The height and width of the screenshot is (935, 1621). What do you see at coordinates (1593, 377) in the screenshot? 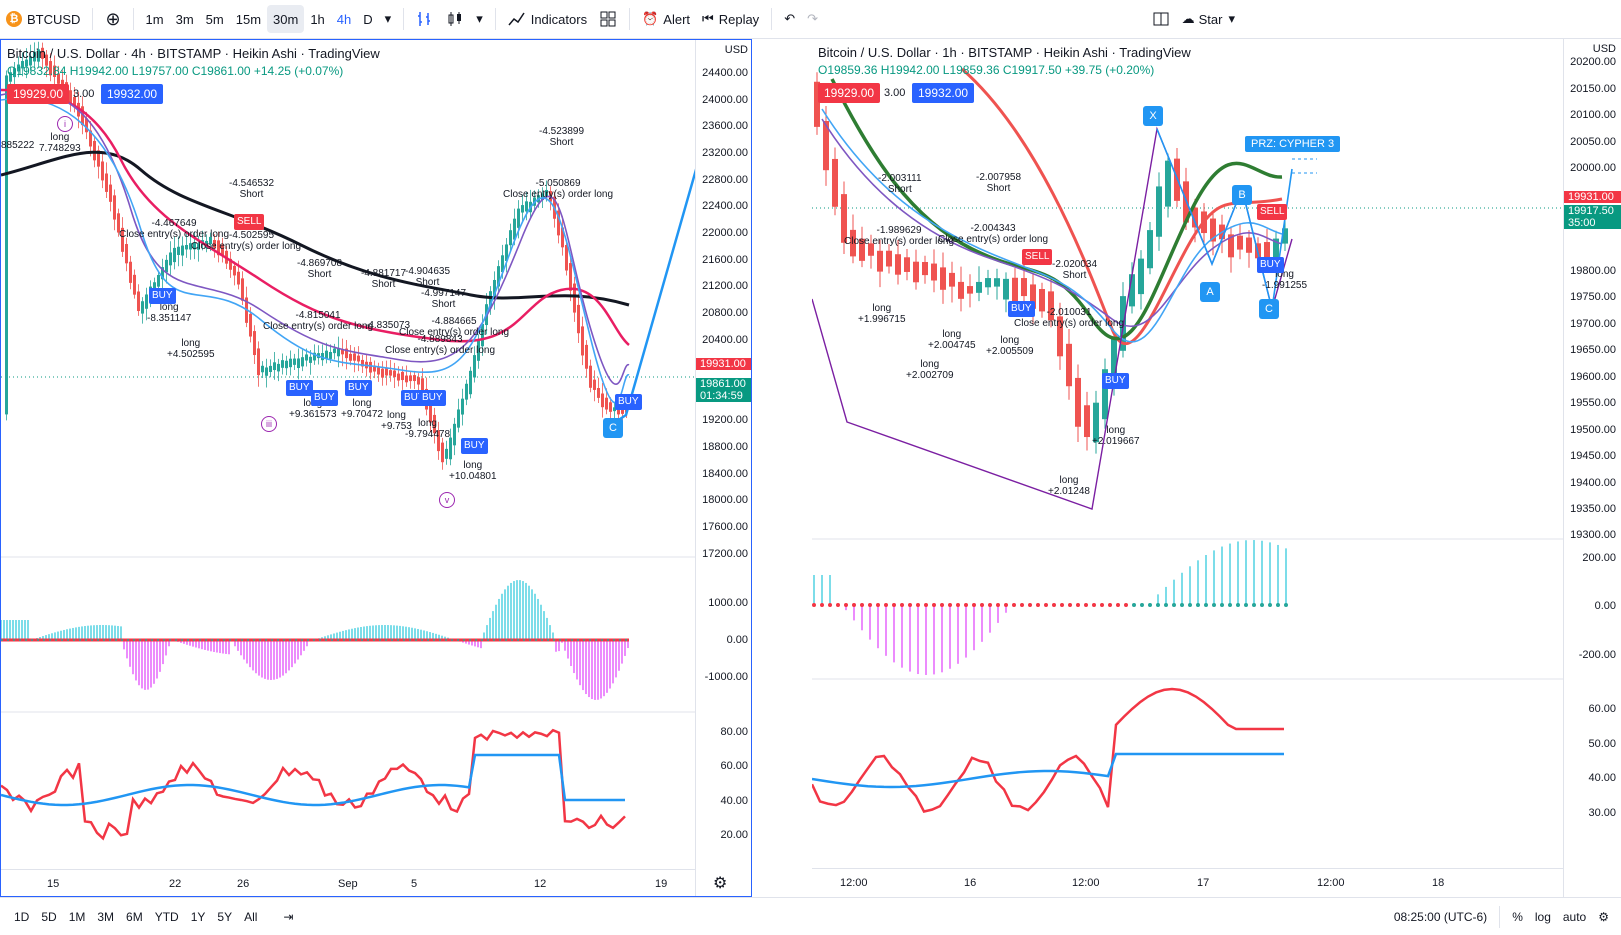
I see `right-price-label: 19600.00` at bounding box center [1593, 377].